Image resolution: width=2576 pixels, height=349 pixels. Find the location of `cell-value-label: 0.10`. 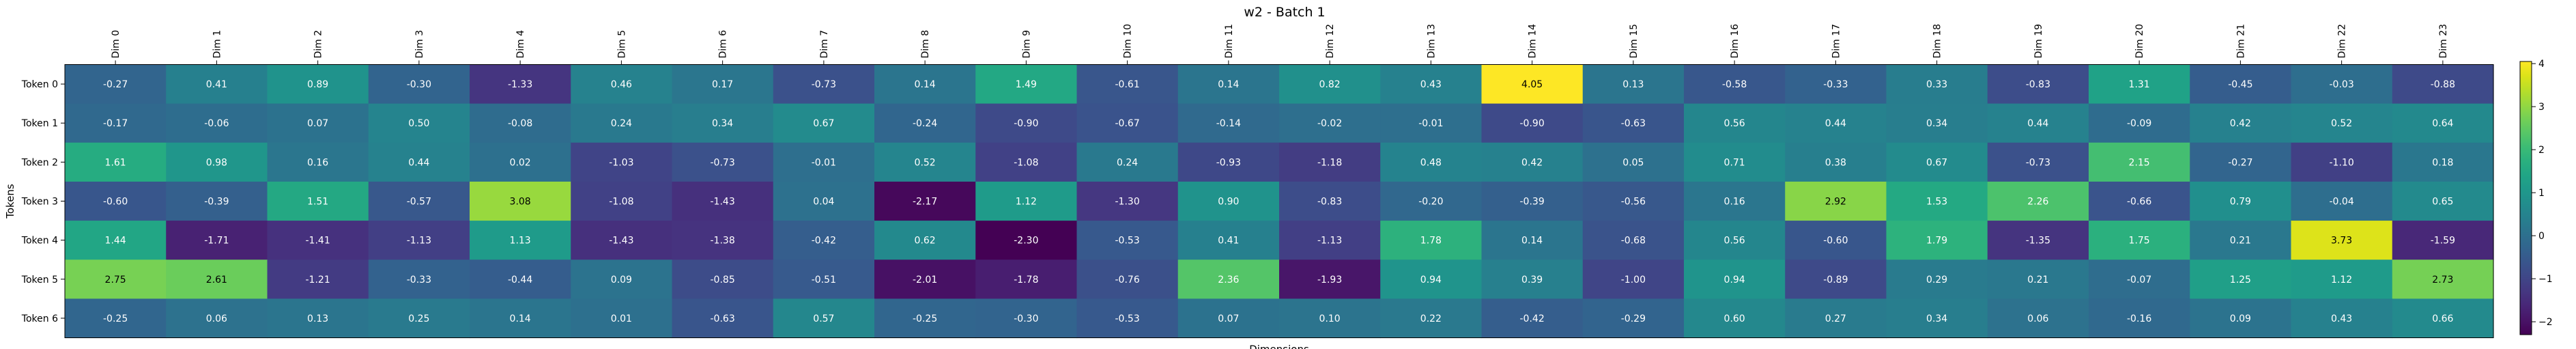

cell-value-label: 0.10 is located at coordinates (1330, 318).